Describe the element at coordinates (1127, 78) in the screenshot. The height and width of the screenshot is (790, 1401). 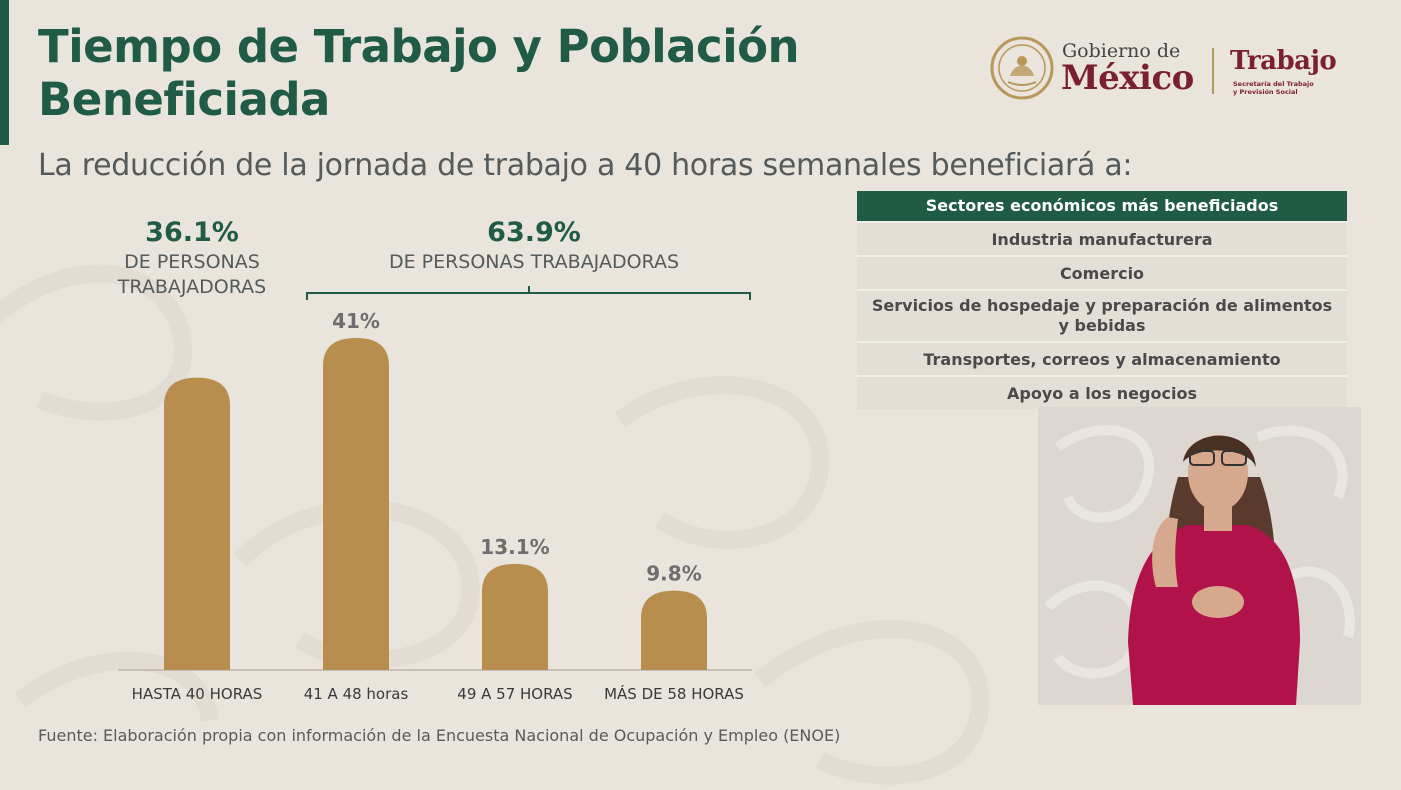
I see `gobierno-line2: México` at that location.